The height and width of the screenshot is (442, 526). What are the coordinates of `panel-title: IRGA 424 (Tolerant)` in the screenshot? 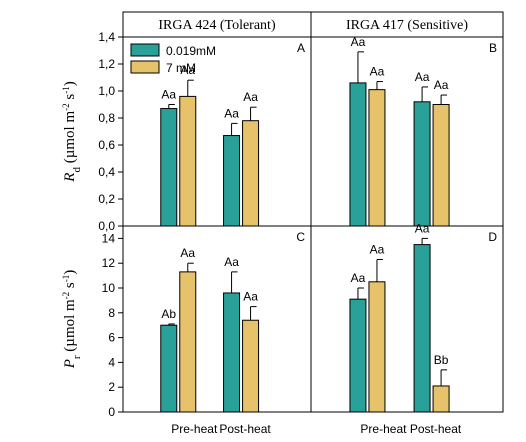 It's located at (217, 25).